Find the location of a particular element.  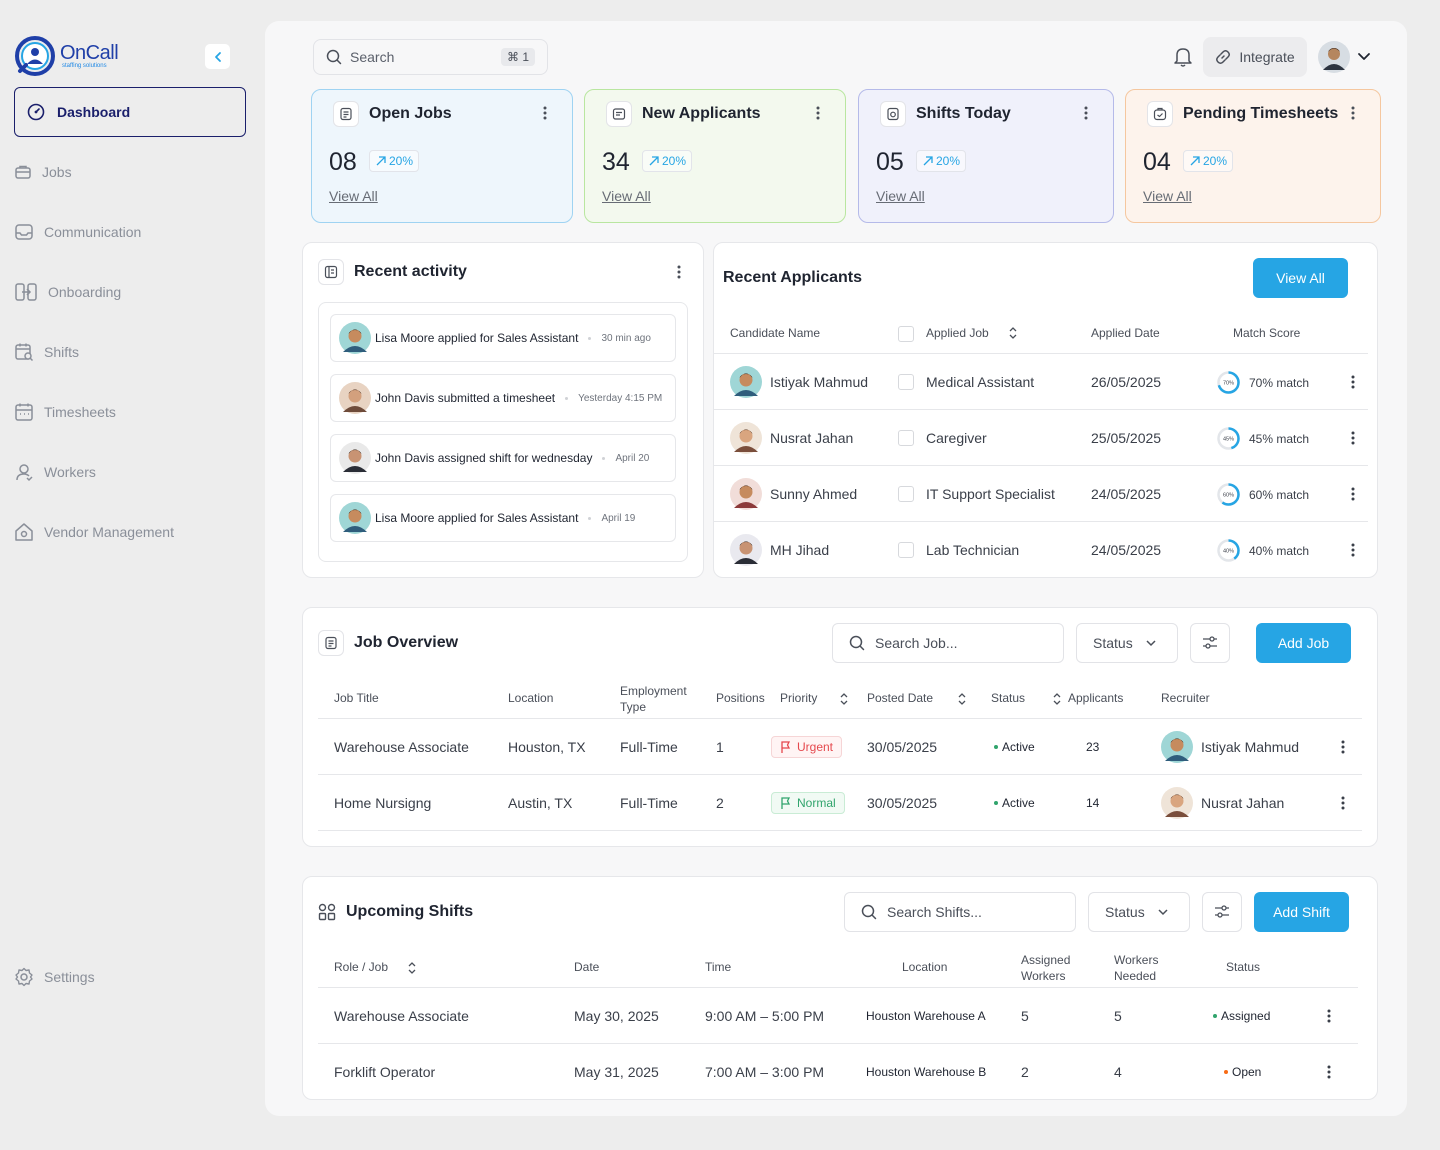

col-posted-date: Posted Date is located at coordinates (900, 698).